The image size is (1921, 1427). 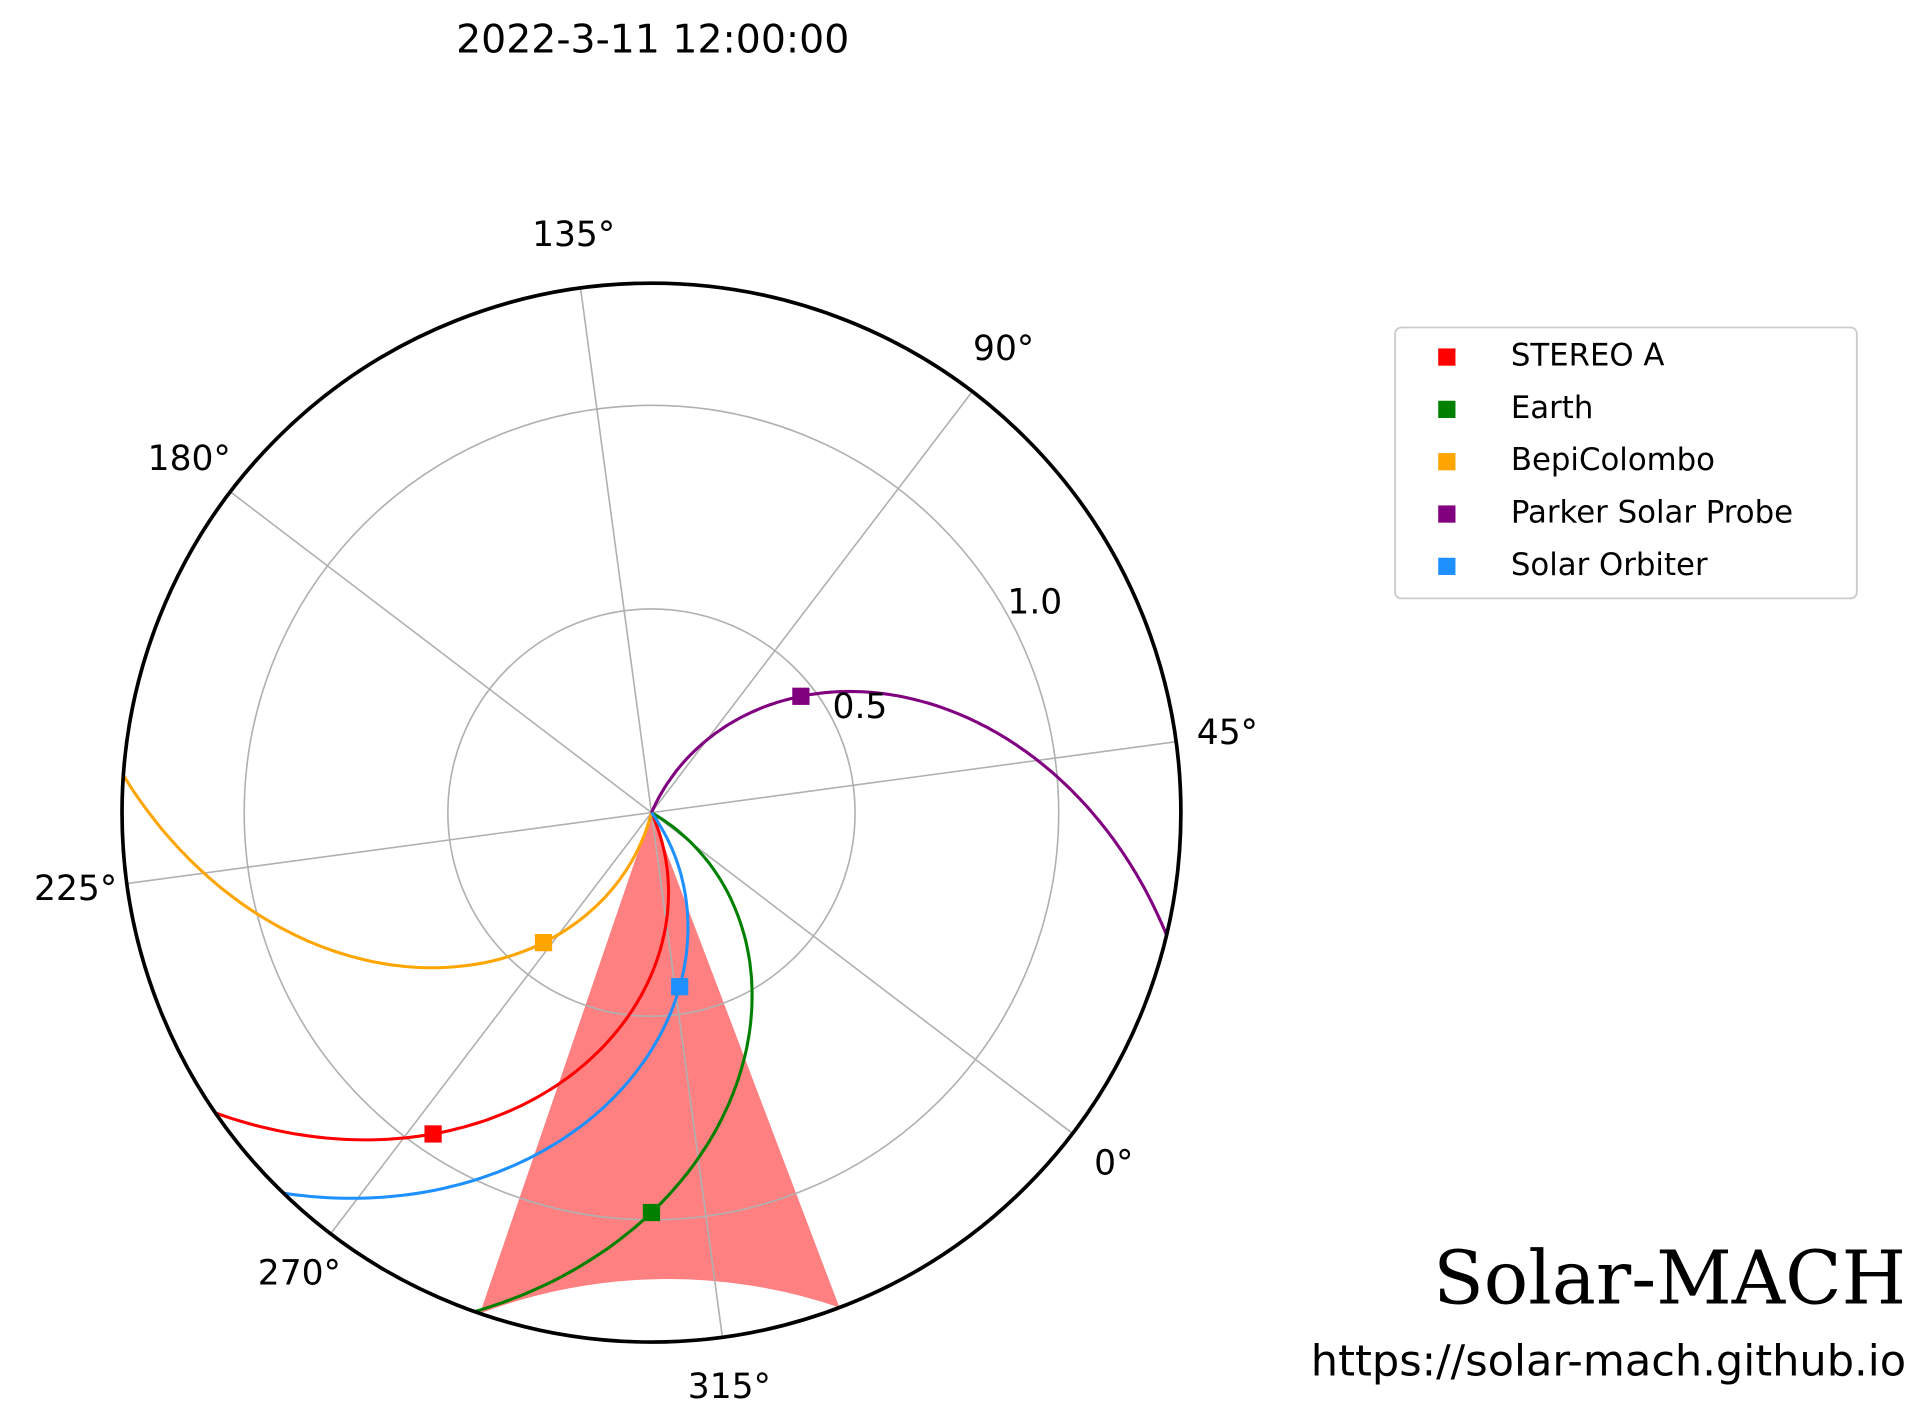 I want to click on r-tick-label: 0.5, so click(x=860, y=707).